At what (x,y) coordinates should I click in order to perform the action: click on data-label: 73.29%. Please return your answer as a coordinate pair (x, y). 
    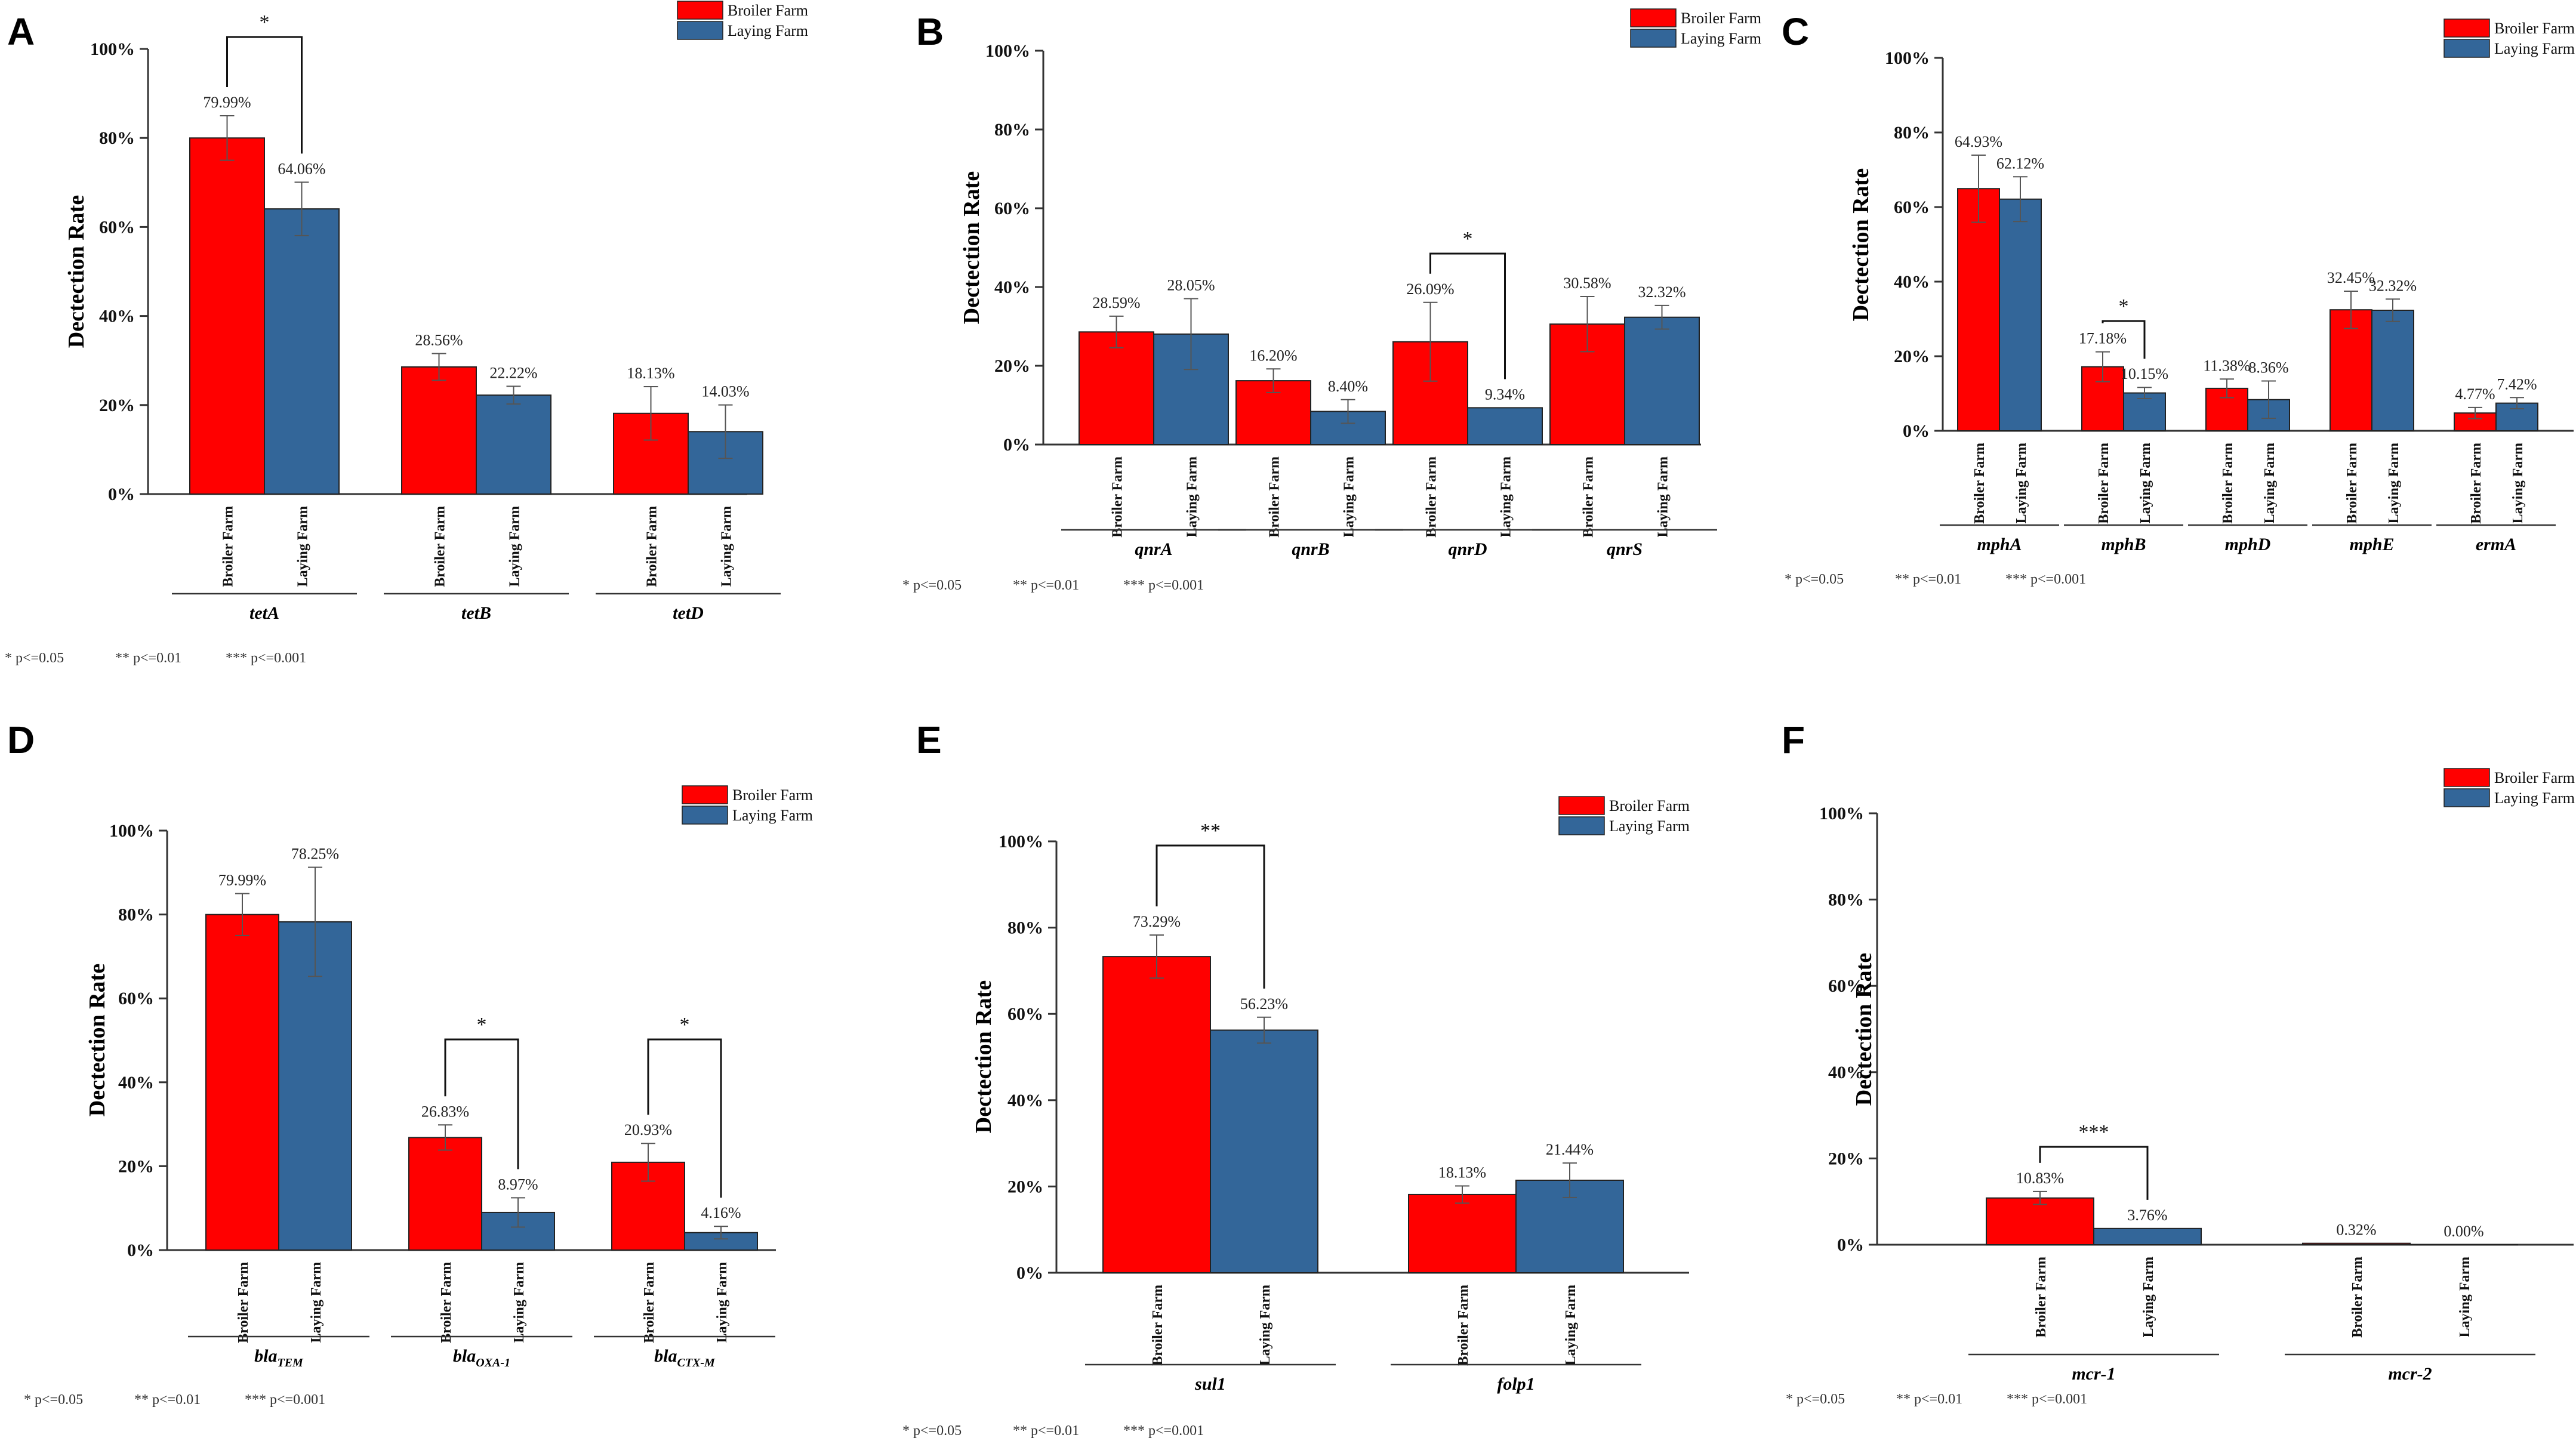
    Looking at the image, I should click on (1157, 921).